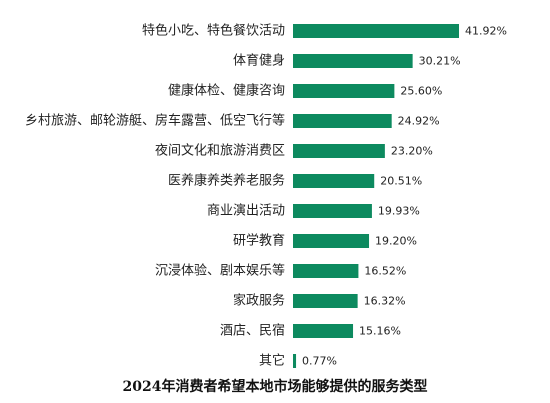  What do you see at coordinates (319, 361) in the screenshot?
I see `value-label: 0.77%` at bounding box center [319, 361].